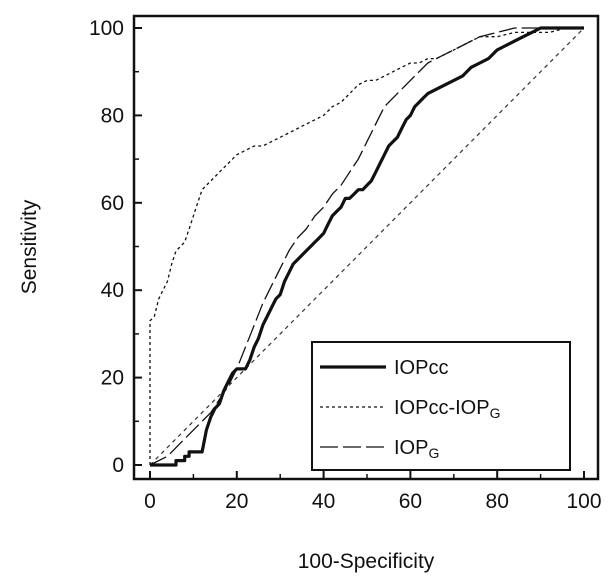 The width and height of the screenshot is (612, 579). Describe the element at coordinates (118, 465) in the screenshot. I see `y-tick-label: 0` at that location.